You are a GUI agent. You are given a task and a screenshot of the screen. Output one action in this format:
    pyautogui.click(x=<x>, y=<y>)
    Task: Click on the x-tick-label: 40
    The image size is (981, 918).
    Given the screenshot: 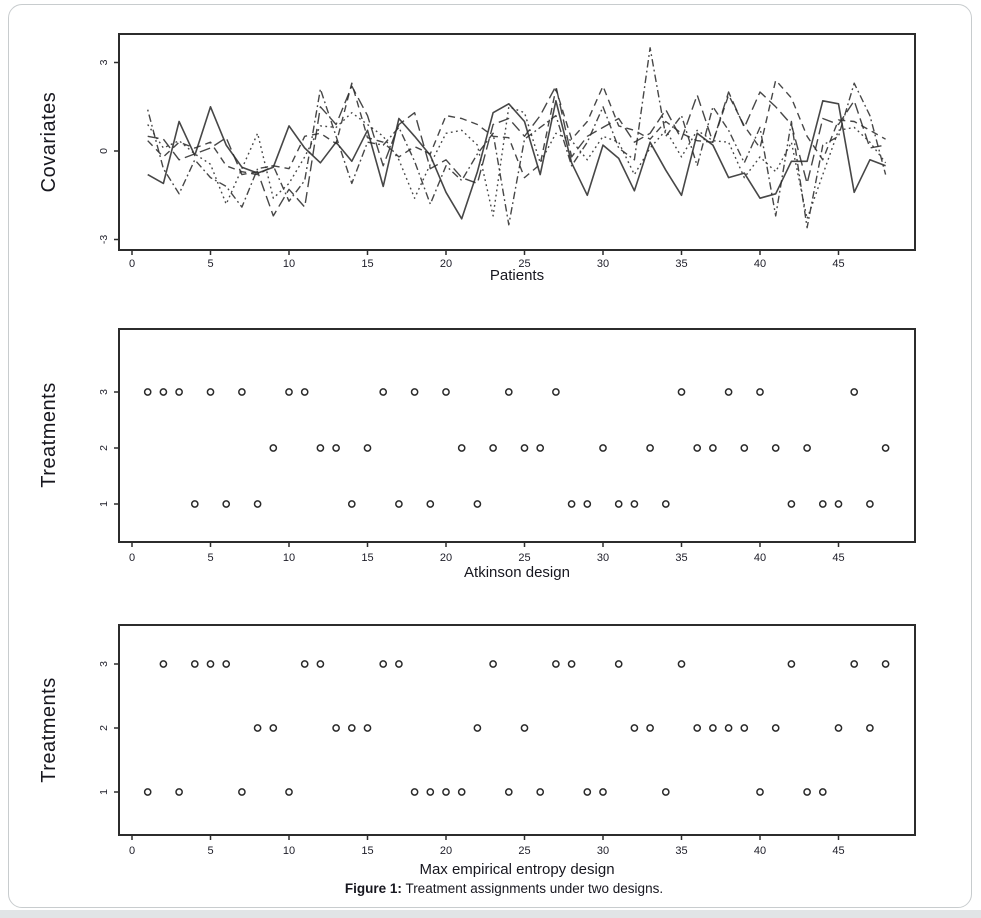 What is the action you would take?
    pyautogui.click(x=760, y=264)
    